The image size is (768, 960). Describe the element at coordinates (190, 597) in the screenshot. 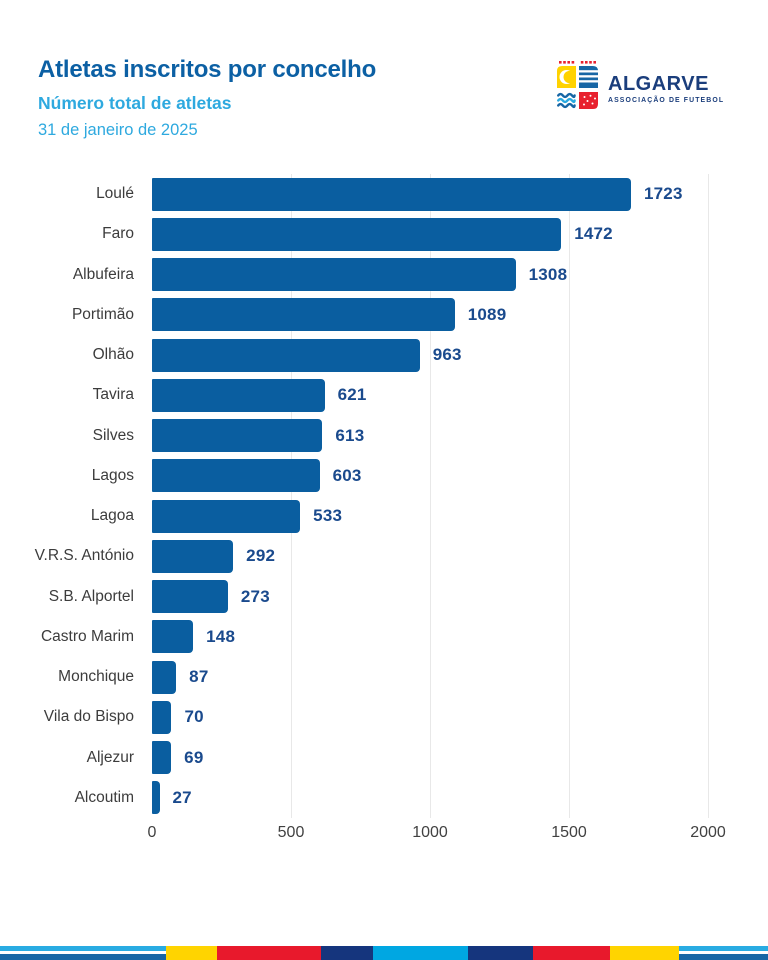

I see `bar-s-b-alportel` at that location.